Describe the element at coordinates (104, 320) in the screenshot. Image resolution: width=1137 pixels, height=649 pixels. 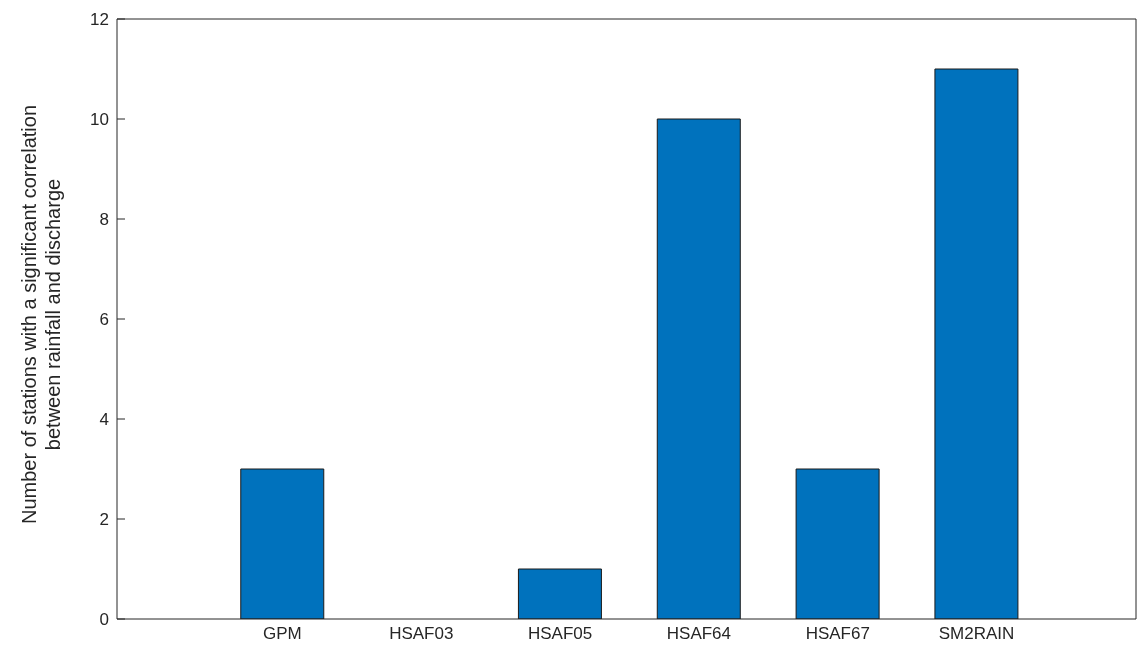
I see `y-tick-label: 6` at that location.